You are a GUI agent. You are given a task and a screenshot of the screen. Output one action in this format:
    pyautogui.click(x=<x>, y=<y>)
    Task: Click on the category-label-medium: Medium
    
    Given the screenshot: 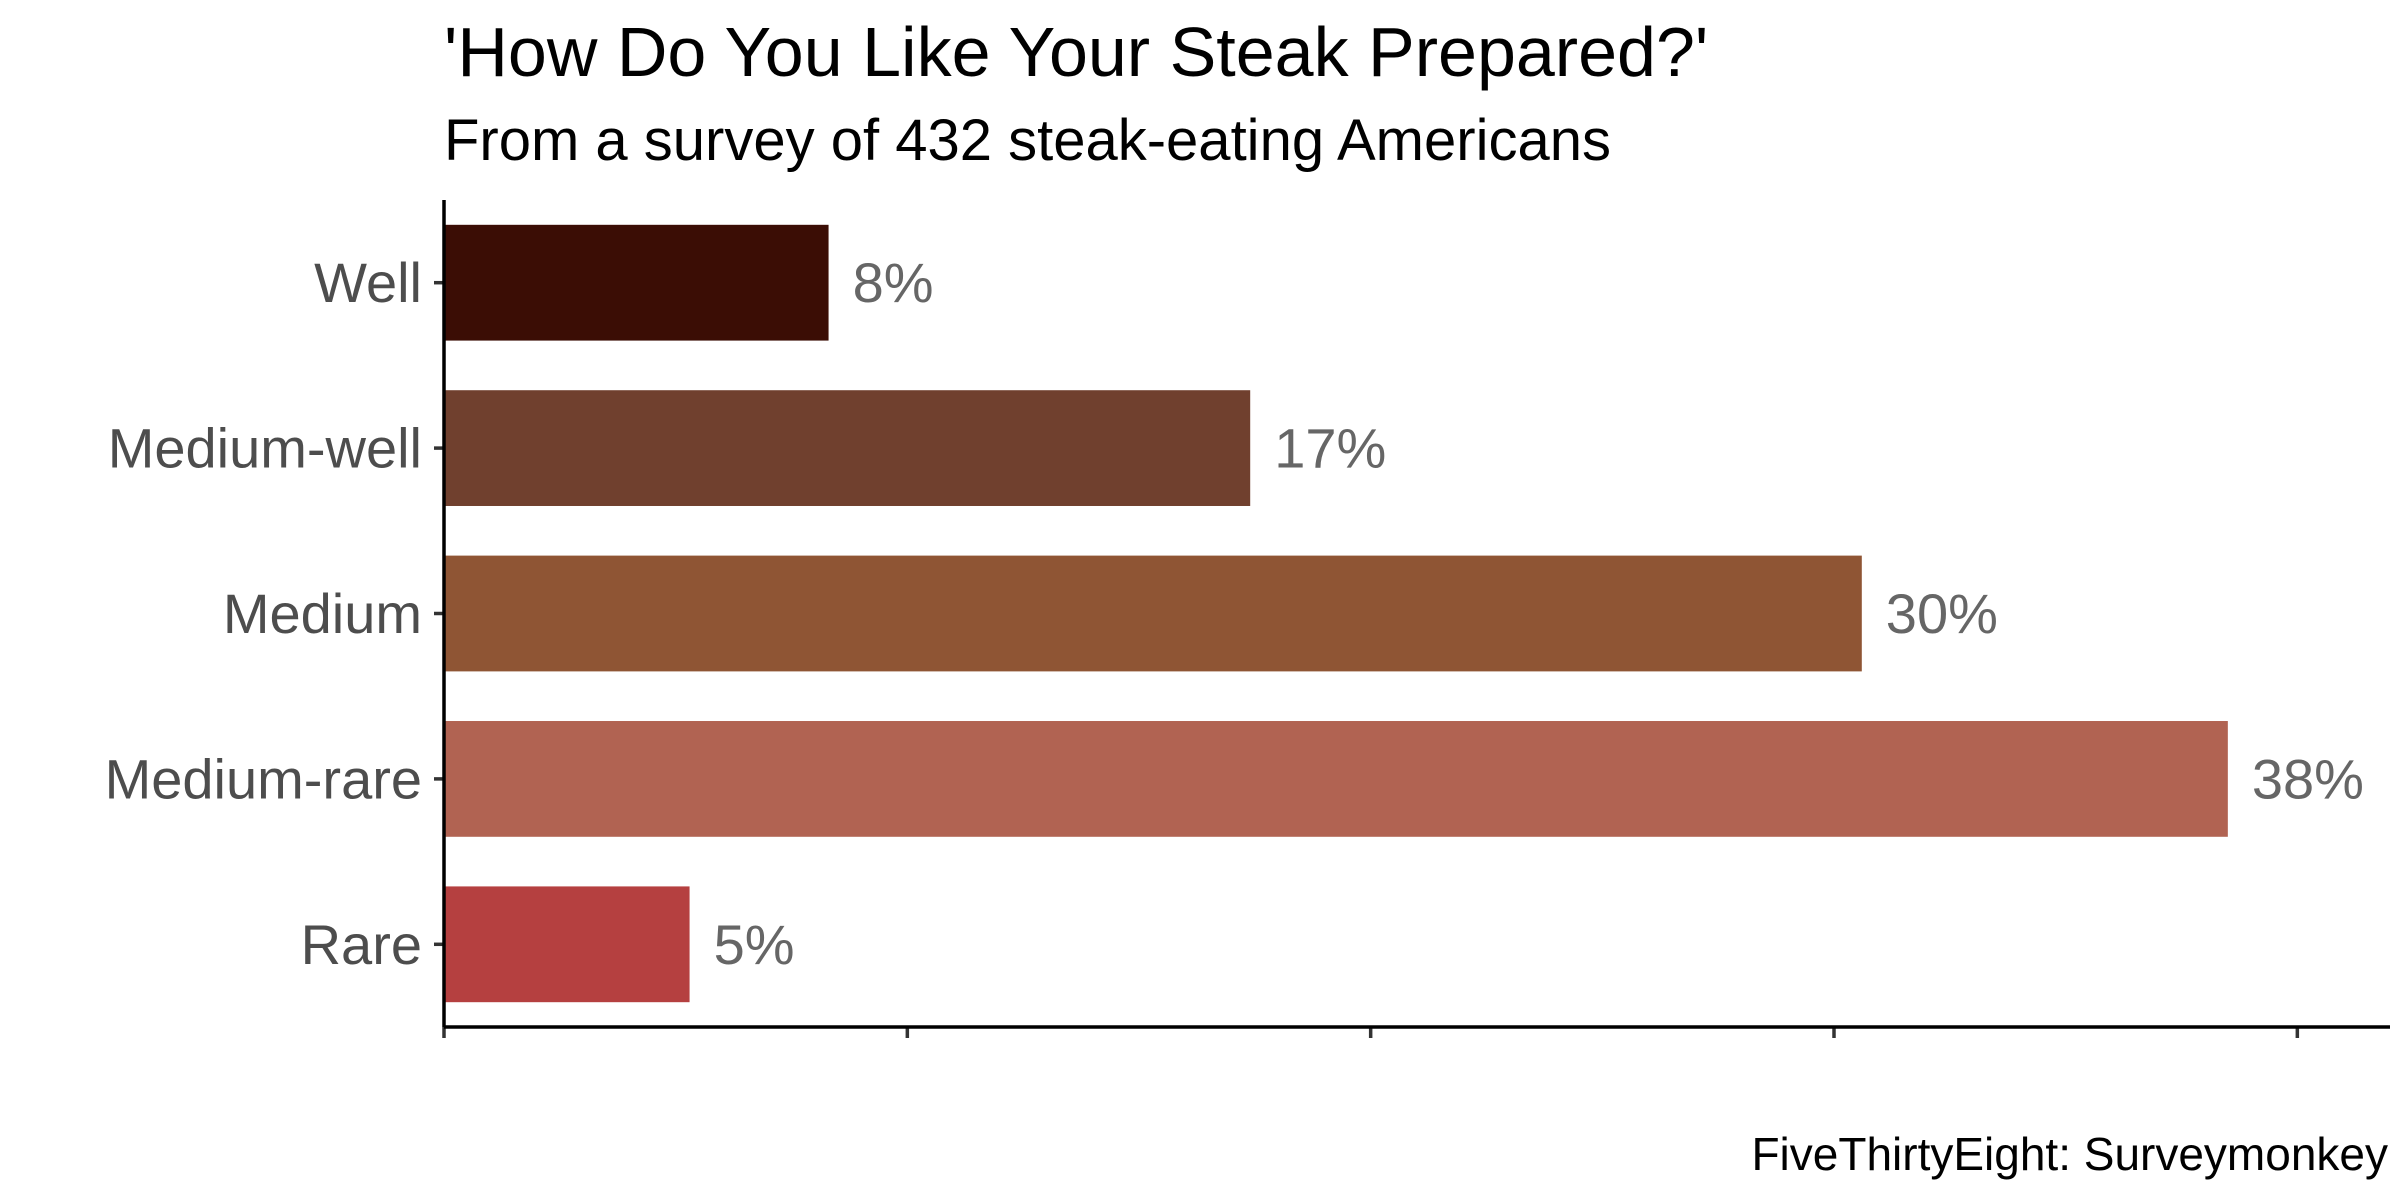 What is the action you would take?
    pyautogui.click(x=322, y=613)
    